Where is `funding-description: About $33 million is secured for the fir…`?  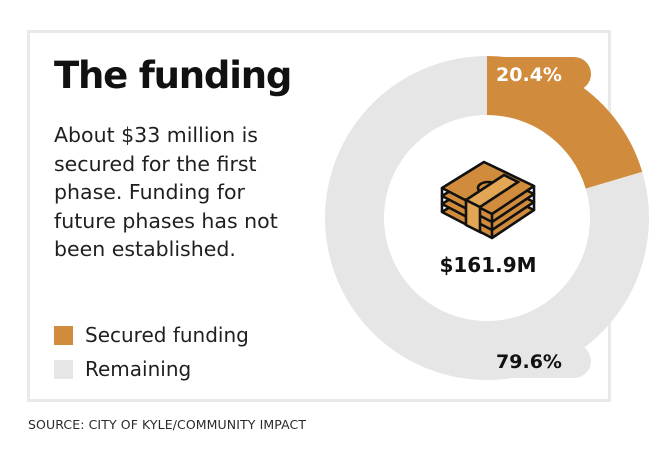
funding-description: About $33 million is secured for the fir… is located at coordinates (166, 192).